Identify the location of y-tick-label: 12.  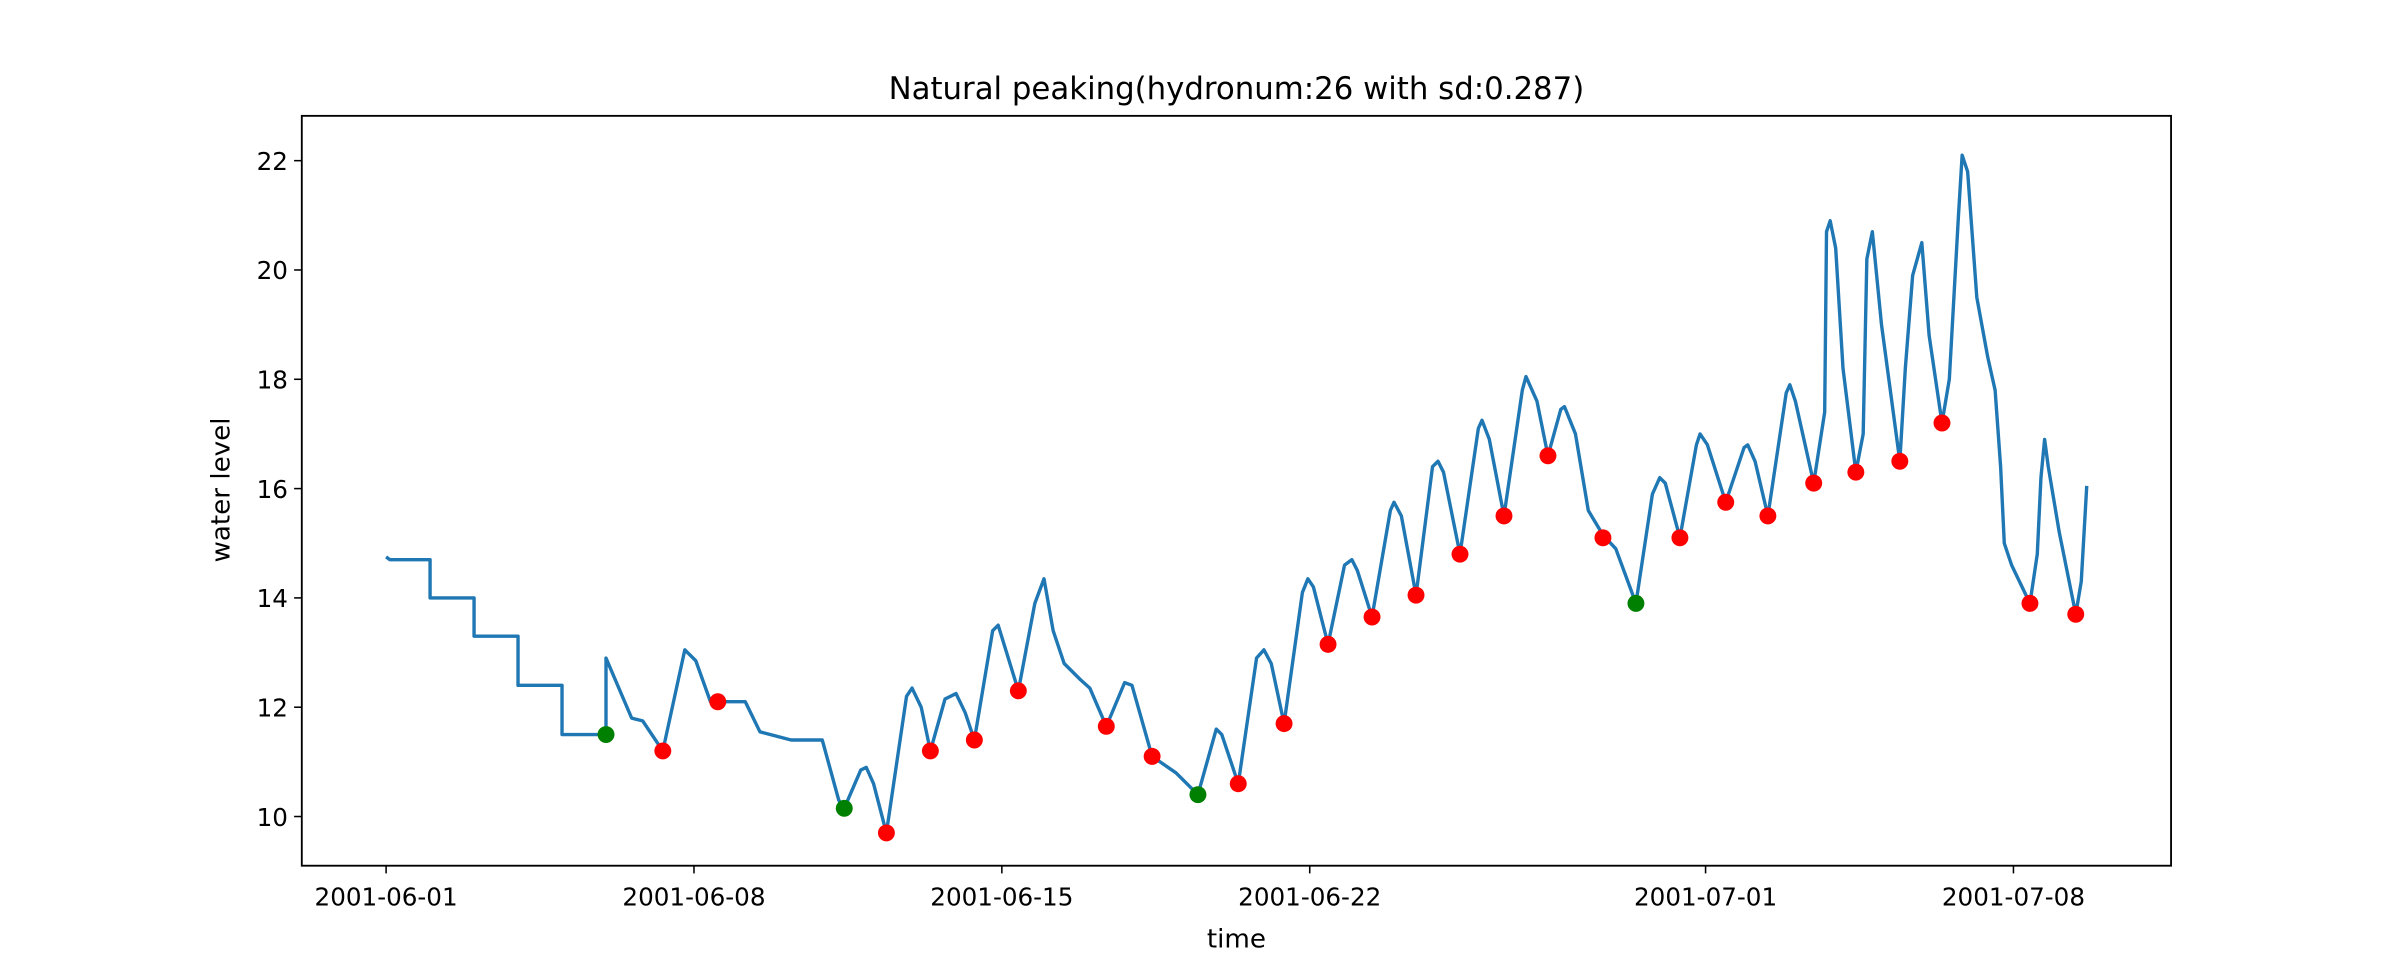
(272, 707).